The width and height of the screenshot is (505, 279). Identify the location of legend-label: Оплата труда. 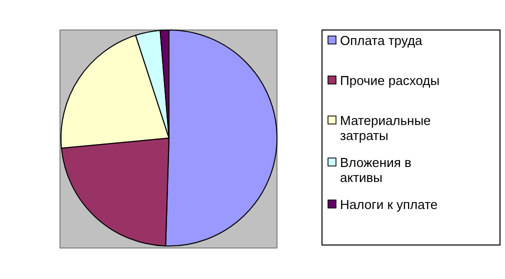
(382, 40).